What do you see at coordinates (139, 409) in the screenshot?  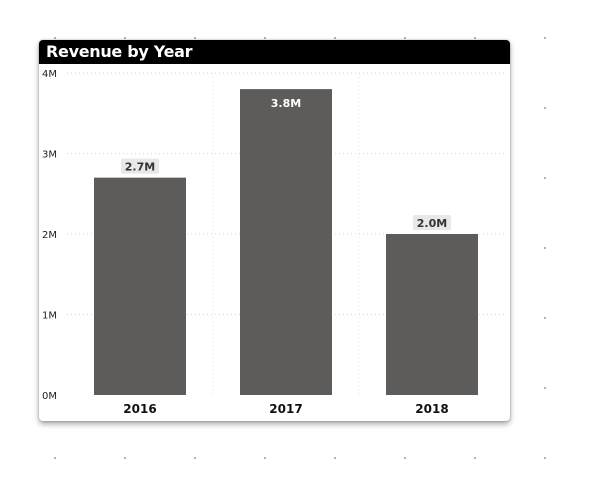 I see `x-tick-label: 2016` at bounding box center [139, 409].